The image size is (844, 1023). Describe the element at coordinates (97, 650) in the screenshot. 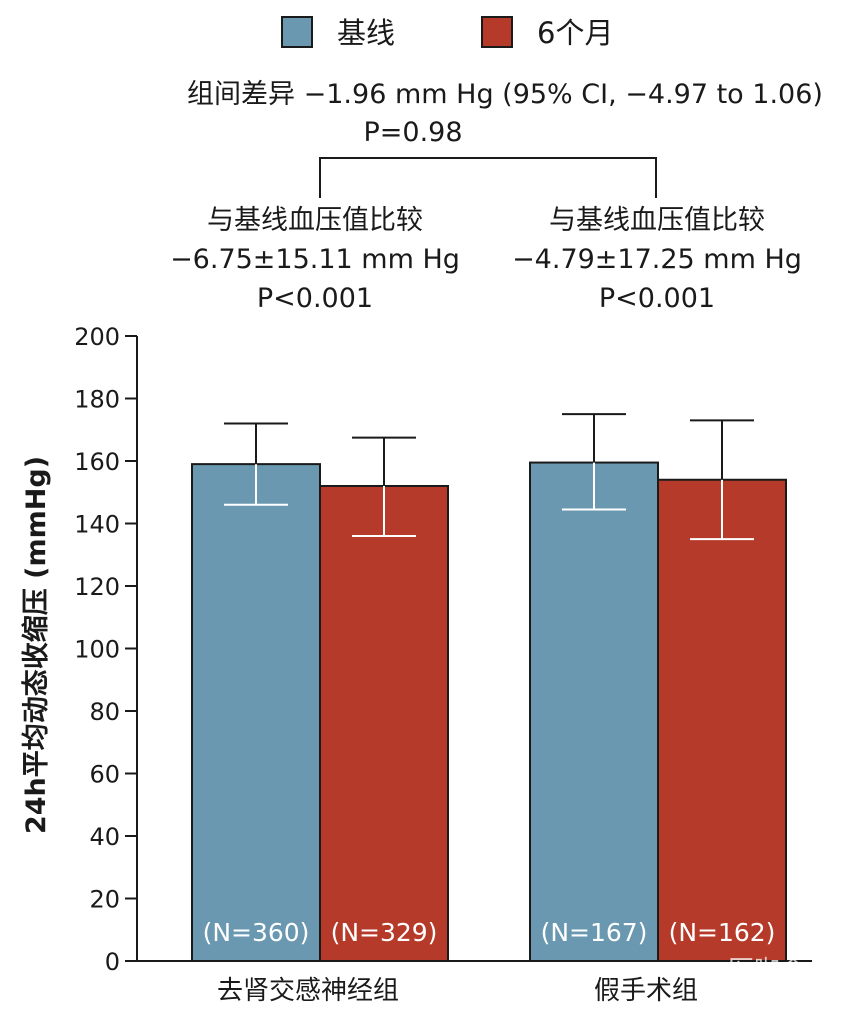

I see `y-tick-label: 100` at that location.